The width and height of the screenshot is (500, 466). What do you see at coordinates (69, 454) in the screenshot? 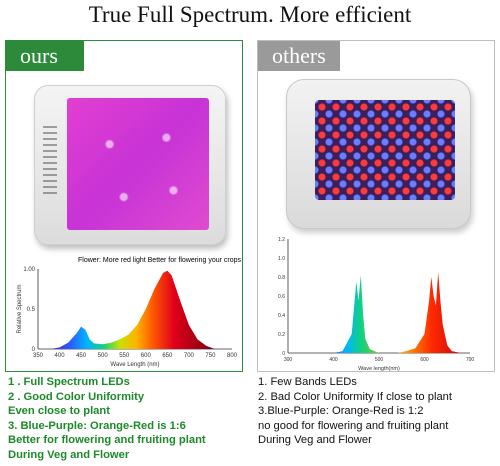
I see `ours-feature-line: During Veg and Flower` at bounding box center [69, 454].